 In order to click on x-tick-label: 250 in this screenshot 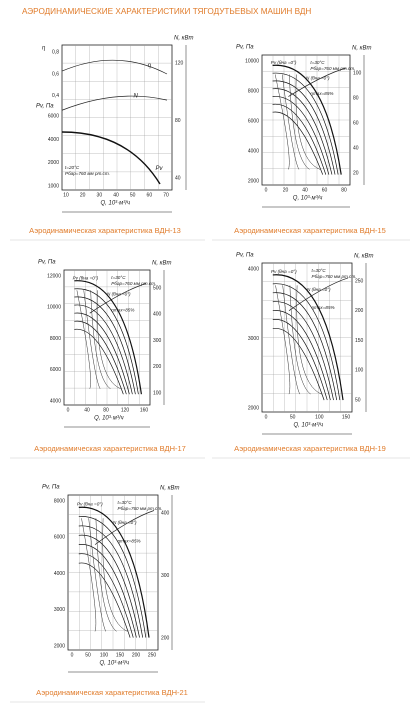, I will do `click(152, 655)`.